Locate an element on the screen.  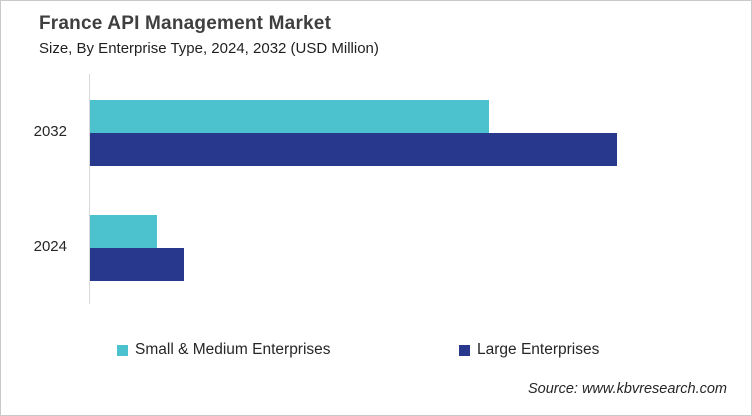
category-labels: 2032 2024 is located at coordinates (41, 189).